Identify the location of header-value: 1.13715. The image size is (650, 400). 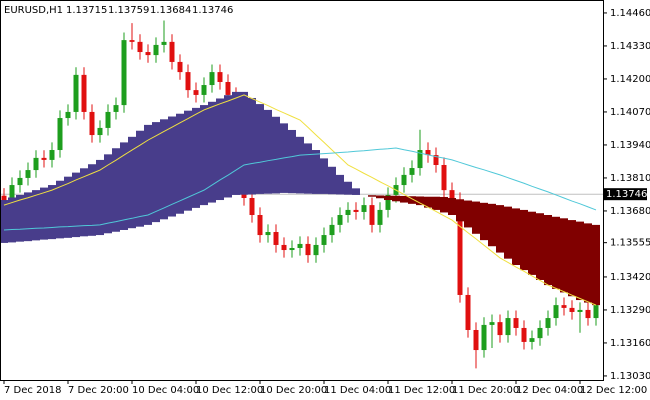
(86, 10).